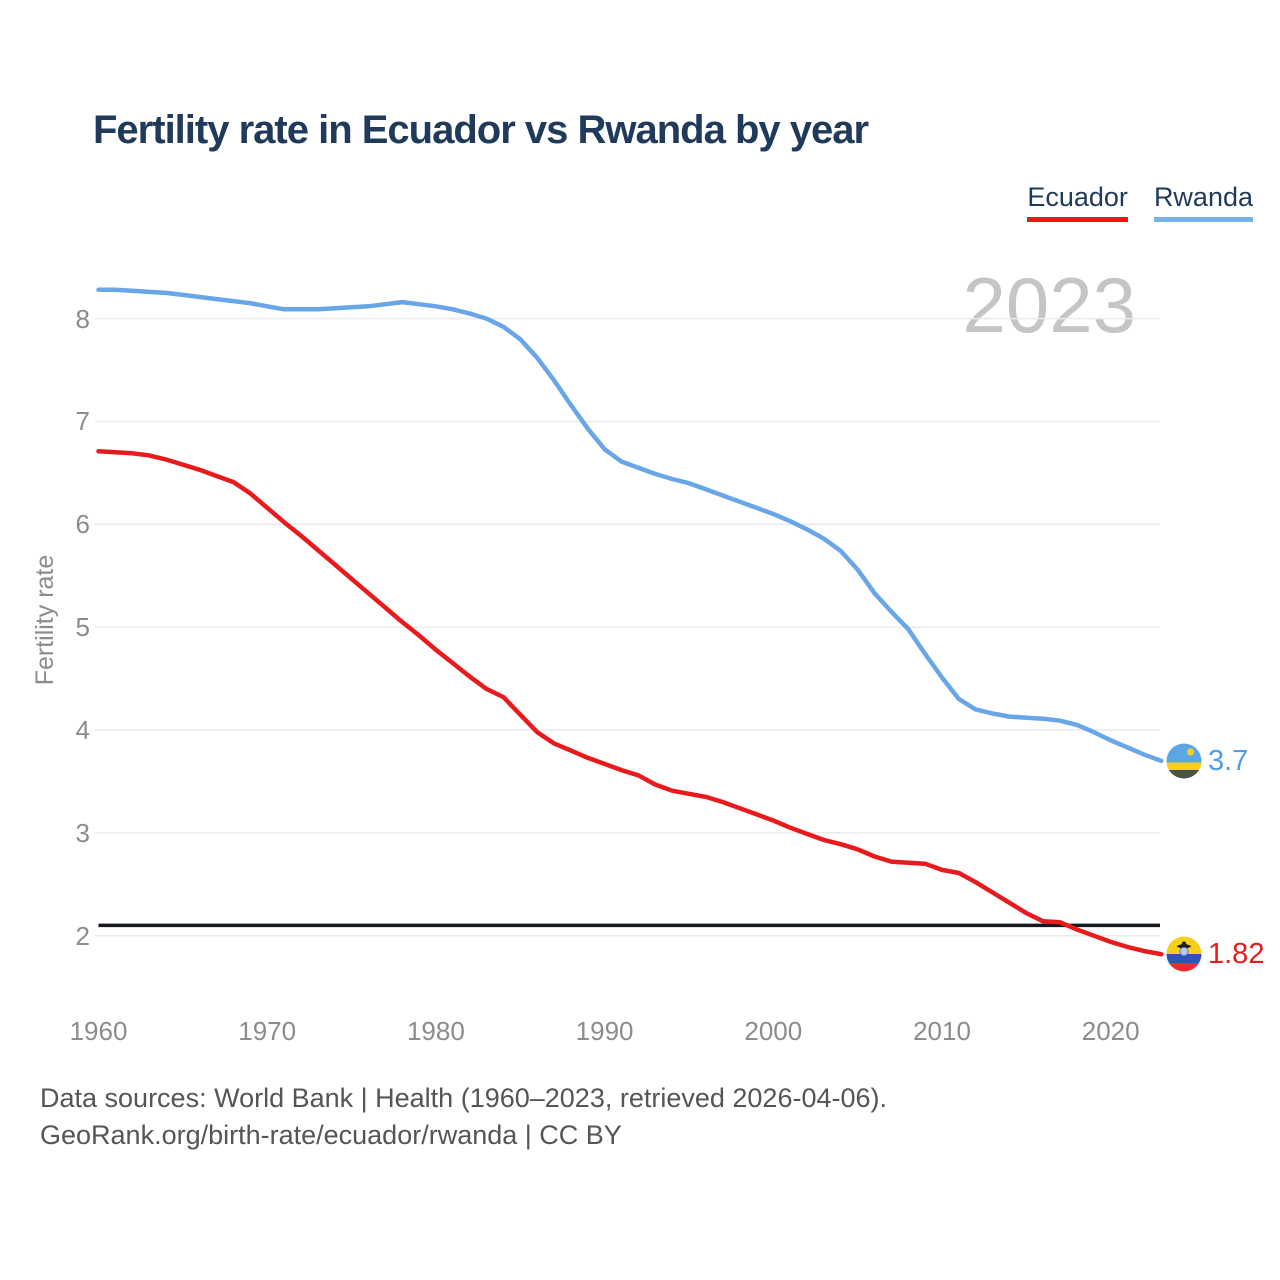 The height and width of the screenshot is (1280, 1280). I want to click on y-tick-label-2: 2, so click(82, 935).